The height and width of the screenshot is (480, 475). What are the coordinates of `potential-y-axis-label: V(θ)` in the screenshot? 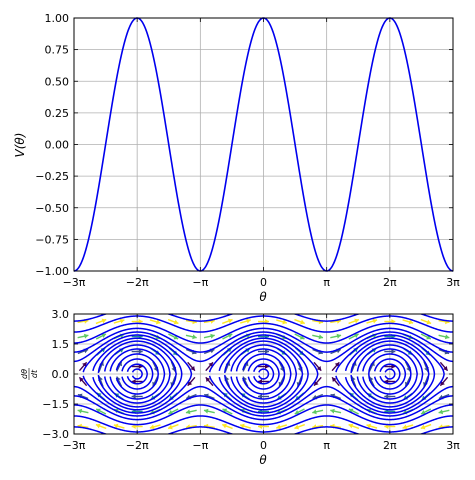 It's located at (20, 145).